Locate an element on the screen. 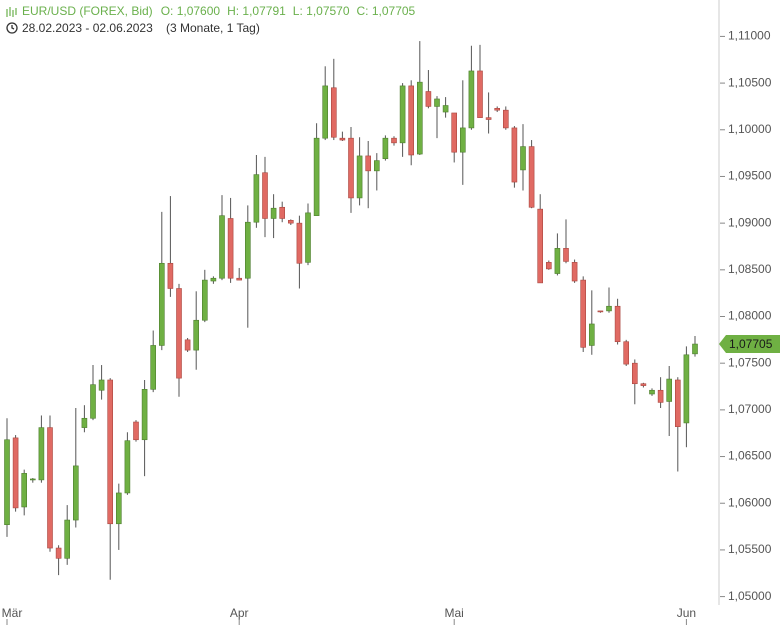 This screenshot has height=625, width=780. y-tick-label: 1,09500 is located at coordinates (750, 176).